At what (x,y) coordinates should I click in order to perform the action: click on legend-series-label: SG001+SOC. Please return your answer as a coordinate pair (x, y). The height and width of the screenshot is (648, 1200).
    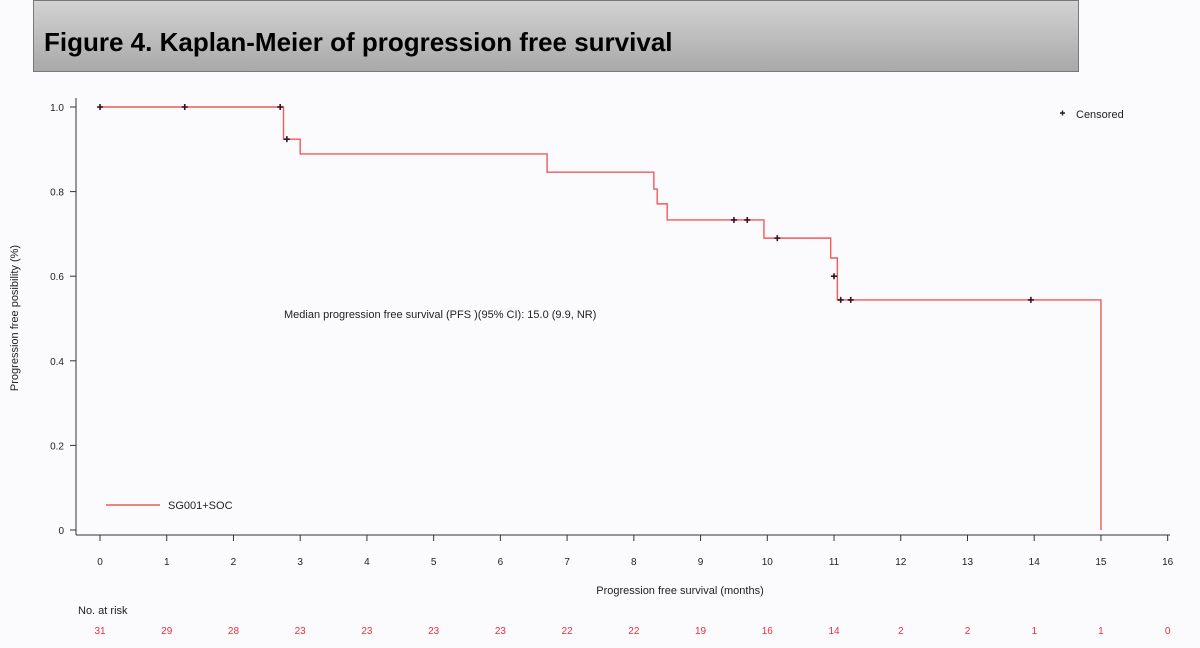
    Looking at the image, I should click on (200, 506).